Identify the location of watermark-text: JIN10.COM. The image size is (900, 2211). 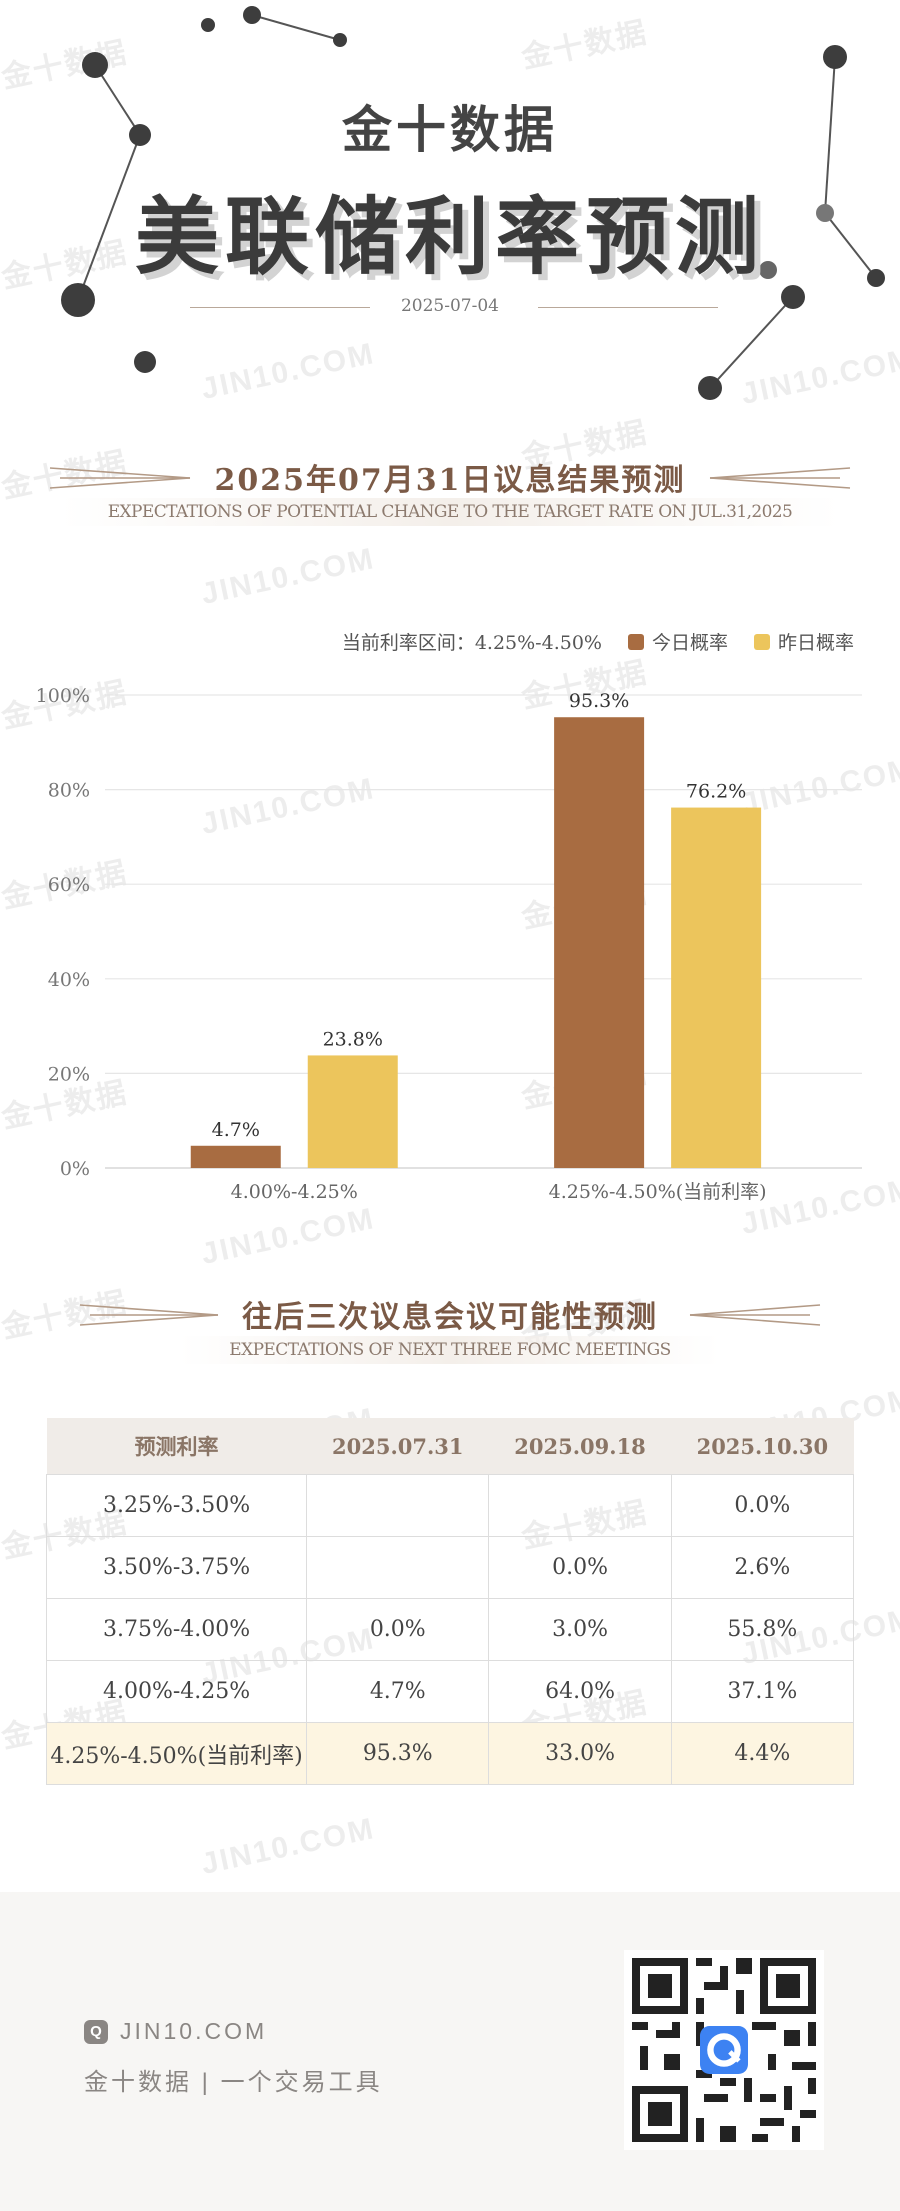
(288, 1846).